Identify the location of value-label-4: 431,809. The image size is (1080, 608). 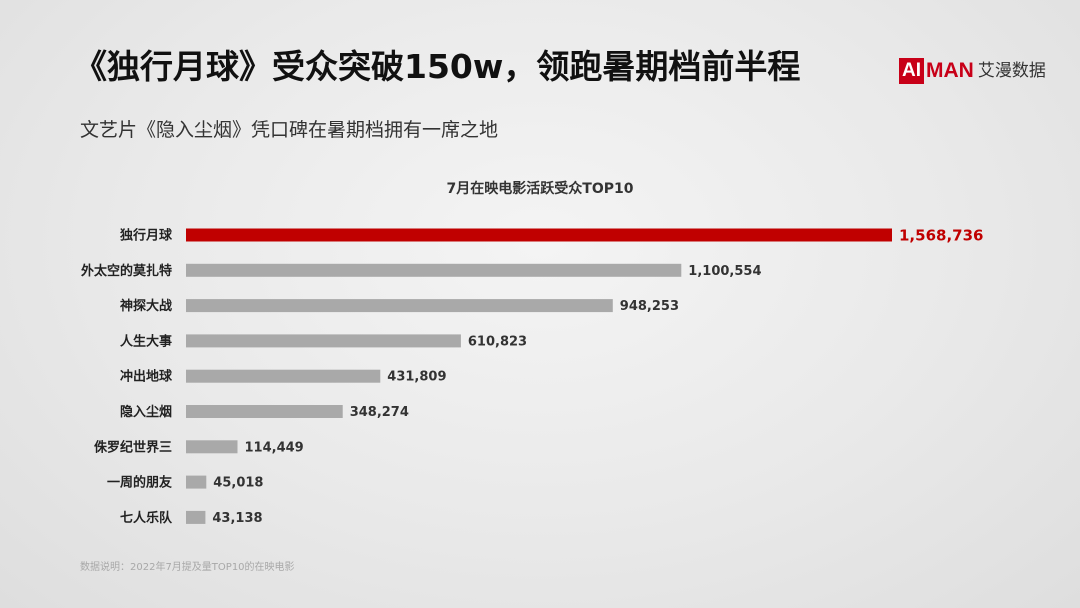
(416, 377).